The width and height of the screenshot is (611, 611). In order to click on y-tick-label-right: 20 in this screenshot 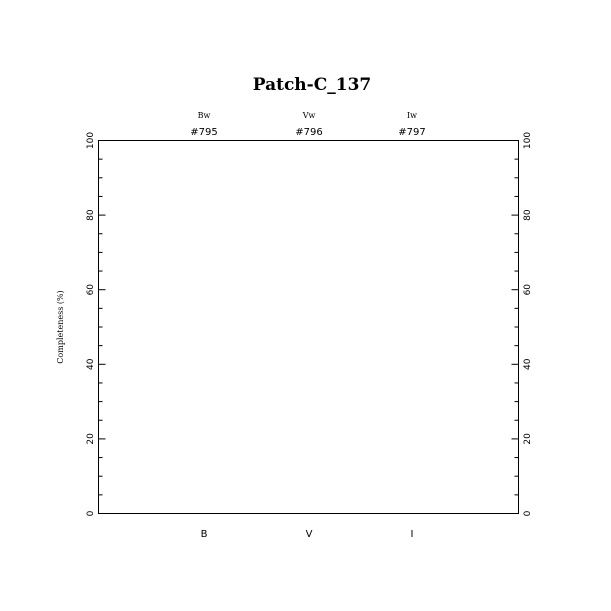, I will do `click(528, 439)`.